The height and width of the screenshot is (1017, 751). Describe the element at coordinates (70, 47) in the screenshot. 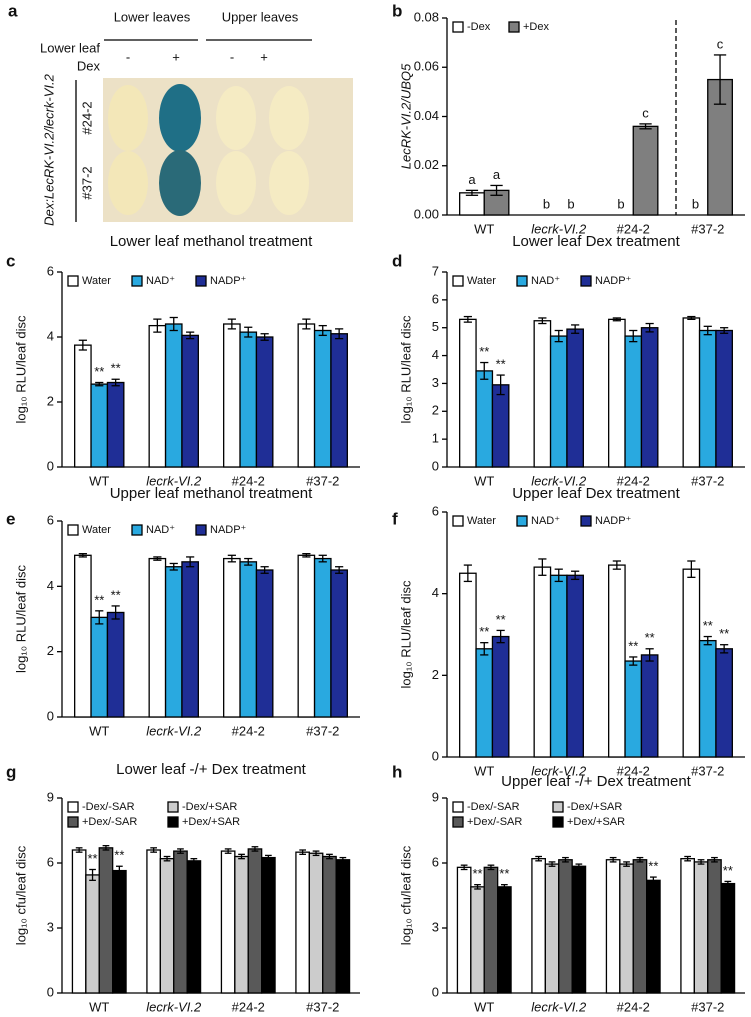

I see `row-label: Lower leaf` at that location.